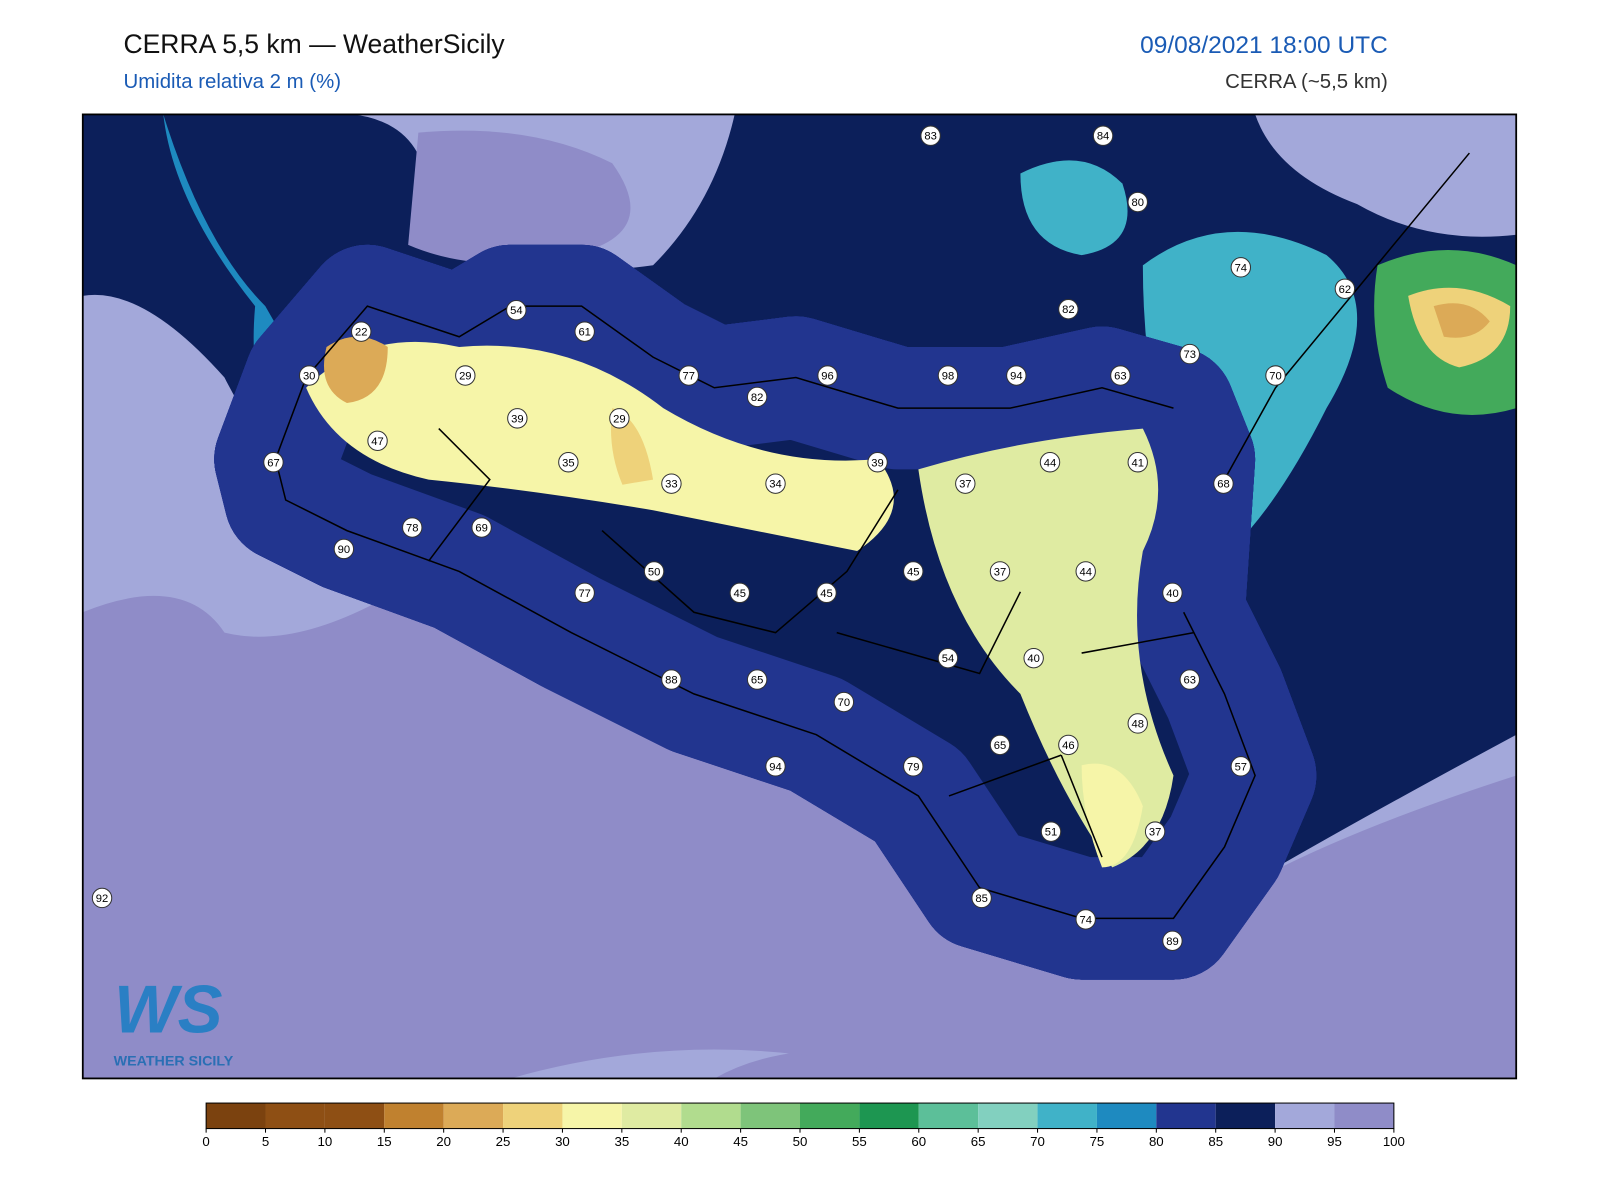  What do you see at coordinates (168, 1010) in the screenshot?
I see `logo-mark: WS` at bounding box center [168, 1010].